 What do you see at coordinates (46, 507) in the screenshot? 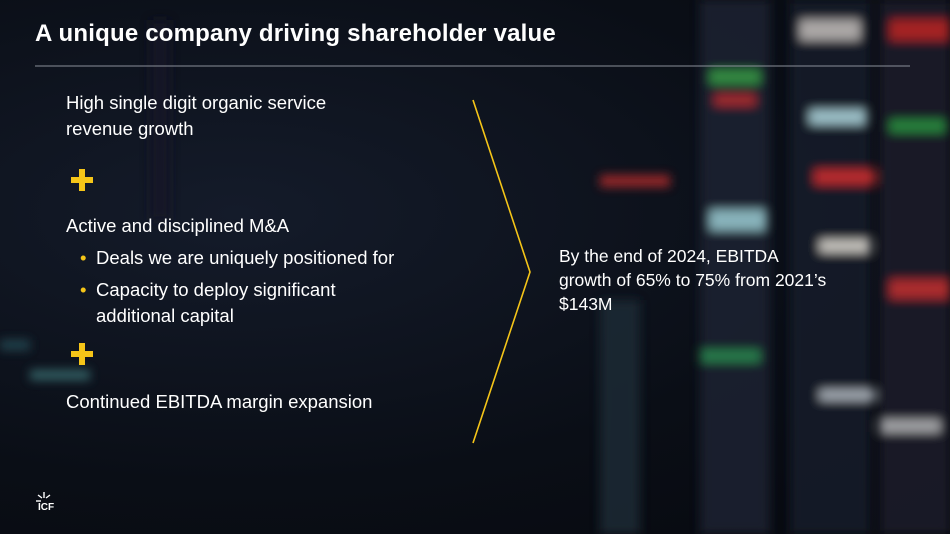
I see `logo: ICF` at bounding box center [46, 507].